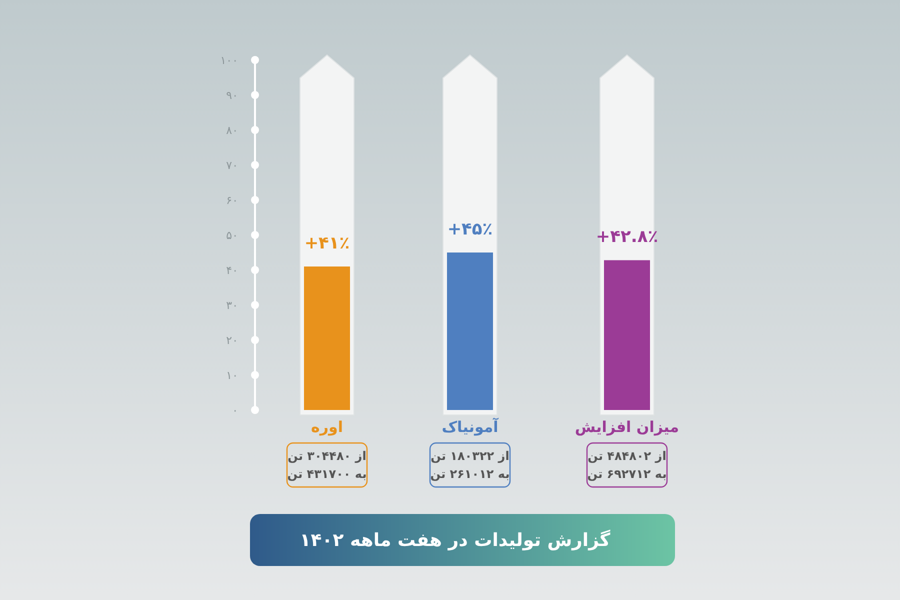 The height and width of the screenshot is (600, 900). What do you see at coordinates (235, 410) in the screenshot?
I see `y-tick-label: ۰` at bounding box center [235, 410].